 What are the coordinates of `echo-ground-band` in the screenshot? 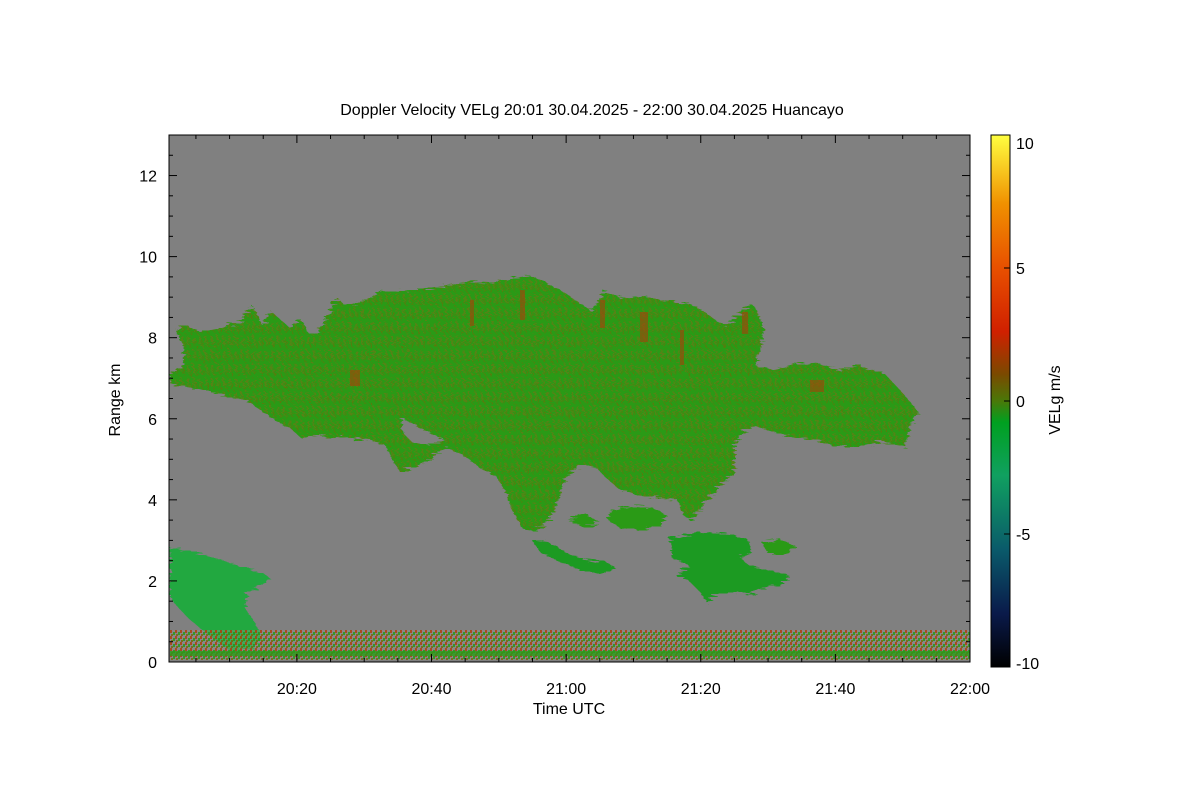 It's located at (570, 653).